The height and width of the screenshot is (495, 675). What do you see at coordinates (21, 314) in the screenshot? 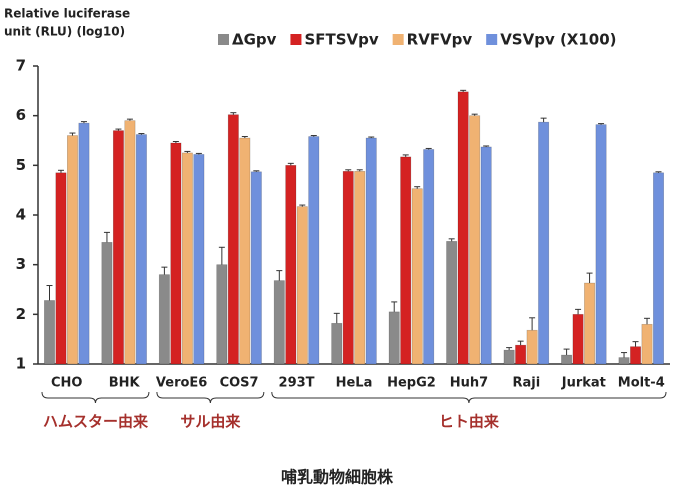
I see `y-tick-label: 2` at bounding box center [21, 314].